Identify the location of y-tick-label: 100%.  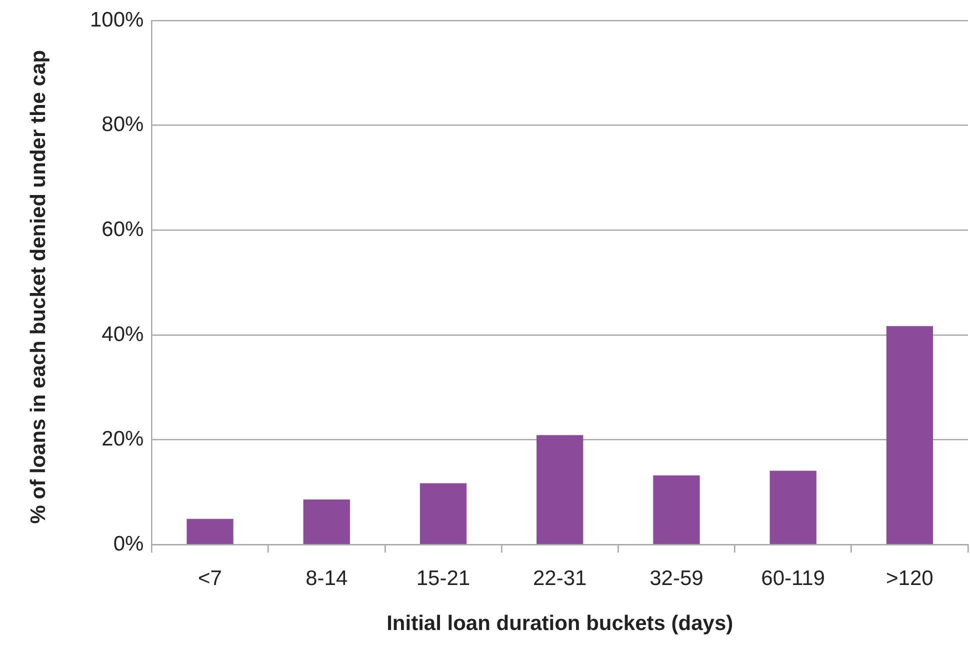
(117, 20).